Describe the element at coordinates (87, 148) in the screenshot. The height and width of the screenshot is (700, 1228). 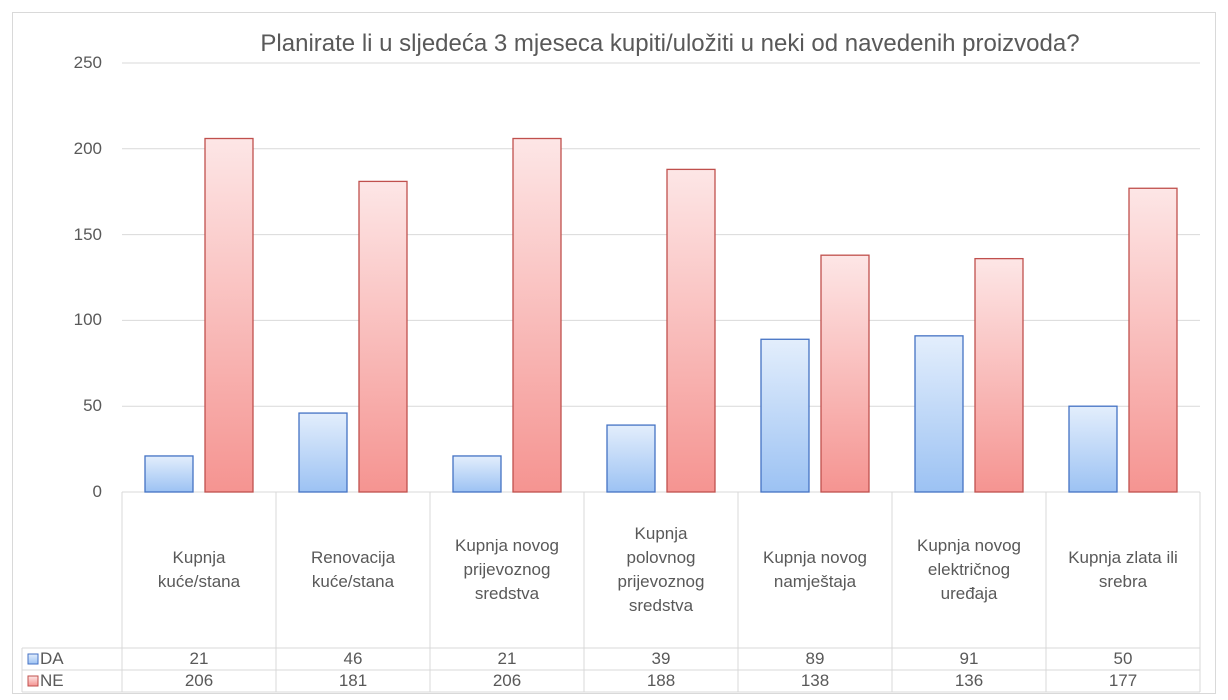
I see `y-tick-label: 200` at that location.